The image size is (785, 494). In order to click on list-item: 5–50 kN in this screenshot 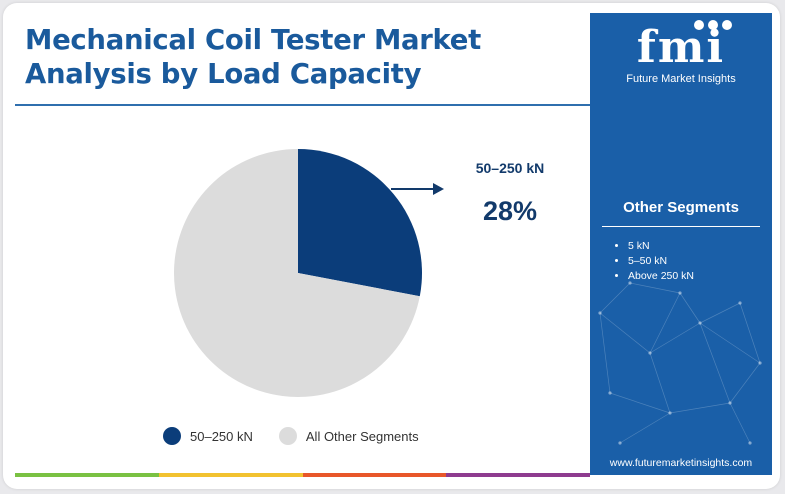, I will do `click(661, 261)`.